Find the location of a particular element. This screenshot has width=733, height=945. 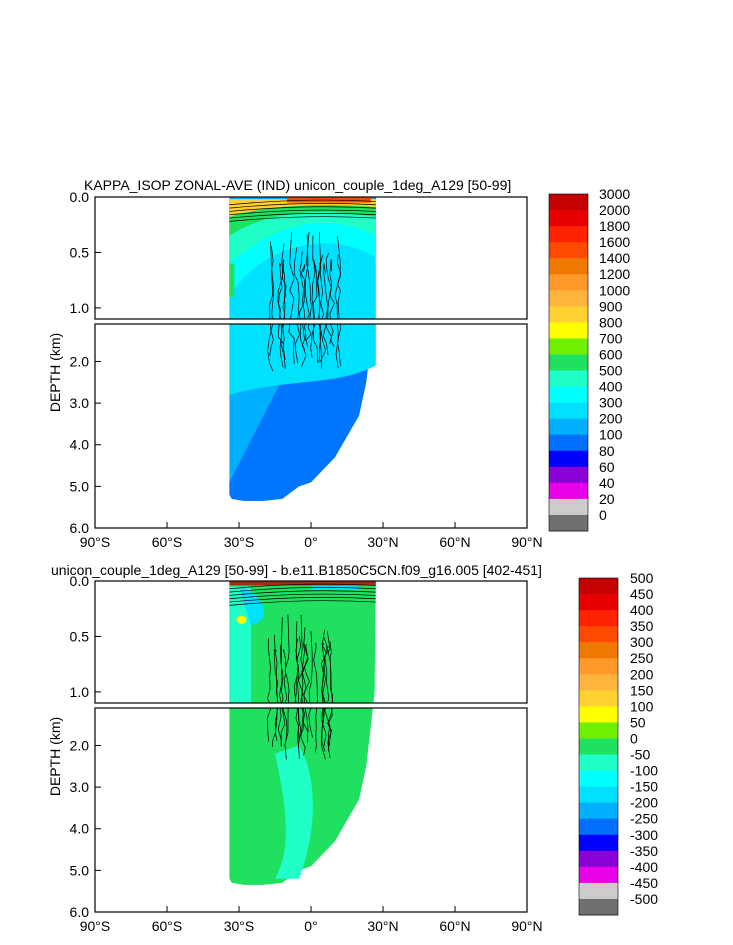

y-tick-label: 3.0 is located at coordinates (80, 403).